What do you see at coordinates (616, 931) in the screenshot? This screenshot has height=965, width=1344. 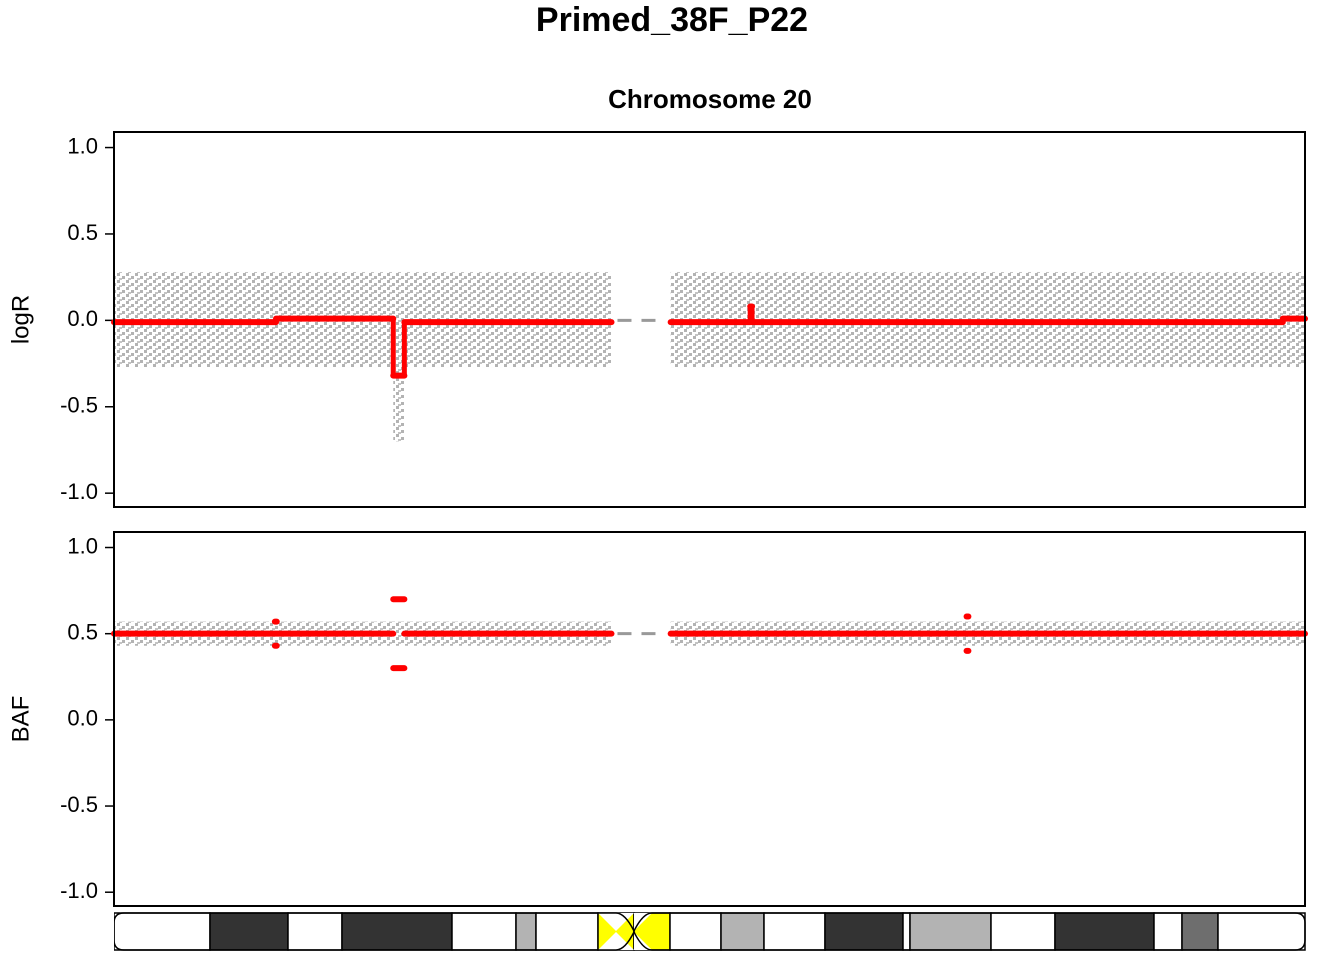 I see `centromere-mask` at bounding box center [616, 931].